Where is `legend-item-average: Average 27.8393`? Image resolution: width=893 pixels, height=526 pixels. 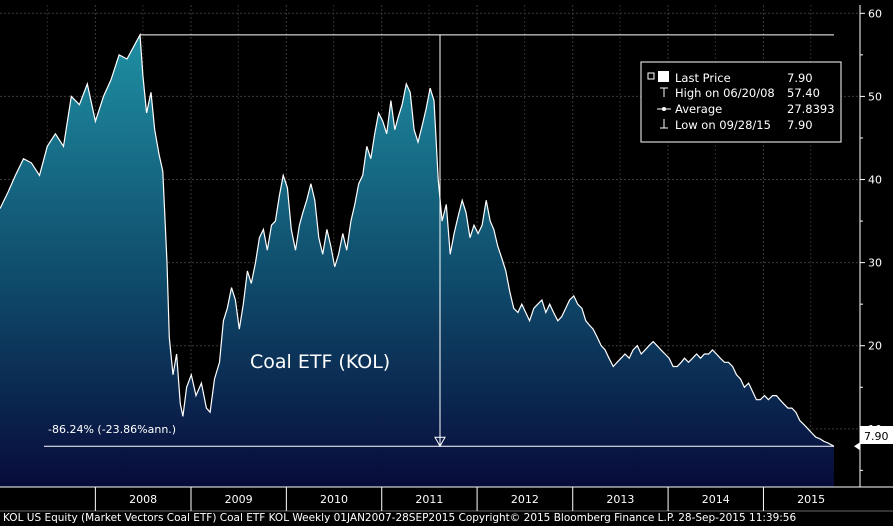 legend-item-average: Average 27.8393 is located at coordinates (746, 109).